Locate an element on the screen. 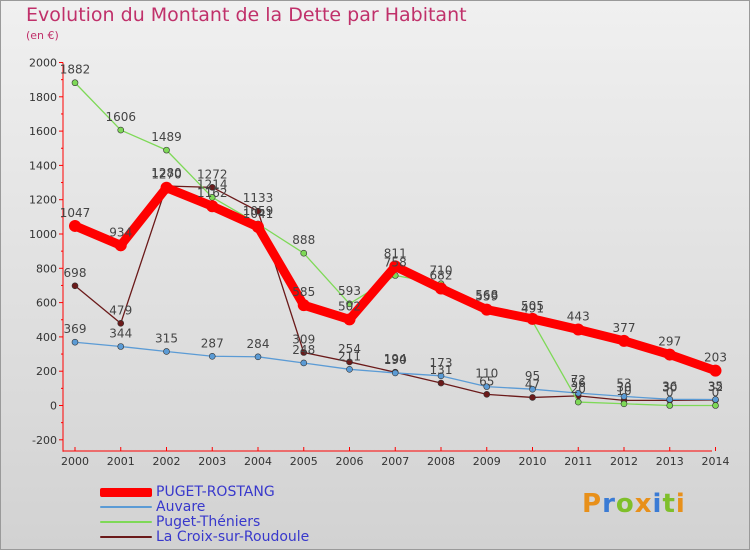  data-label: 479 is located at coordinates (120, 310).